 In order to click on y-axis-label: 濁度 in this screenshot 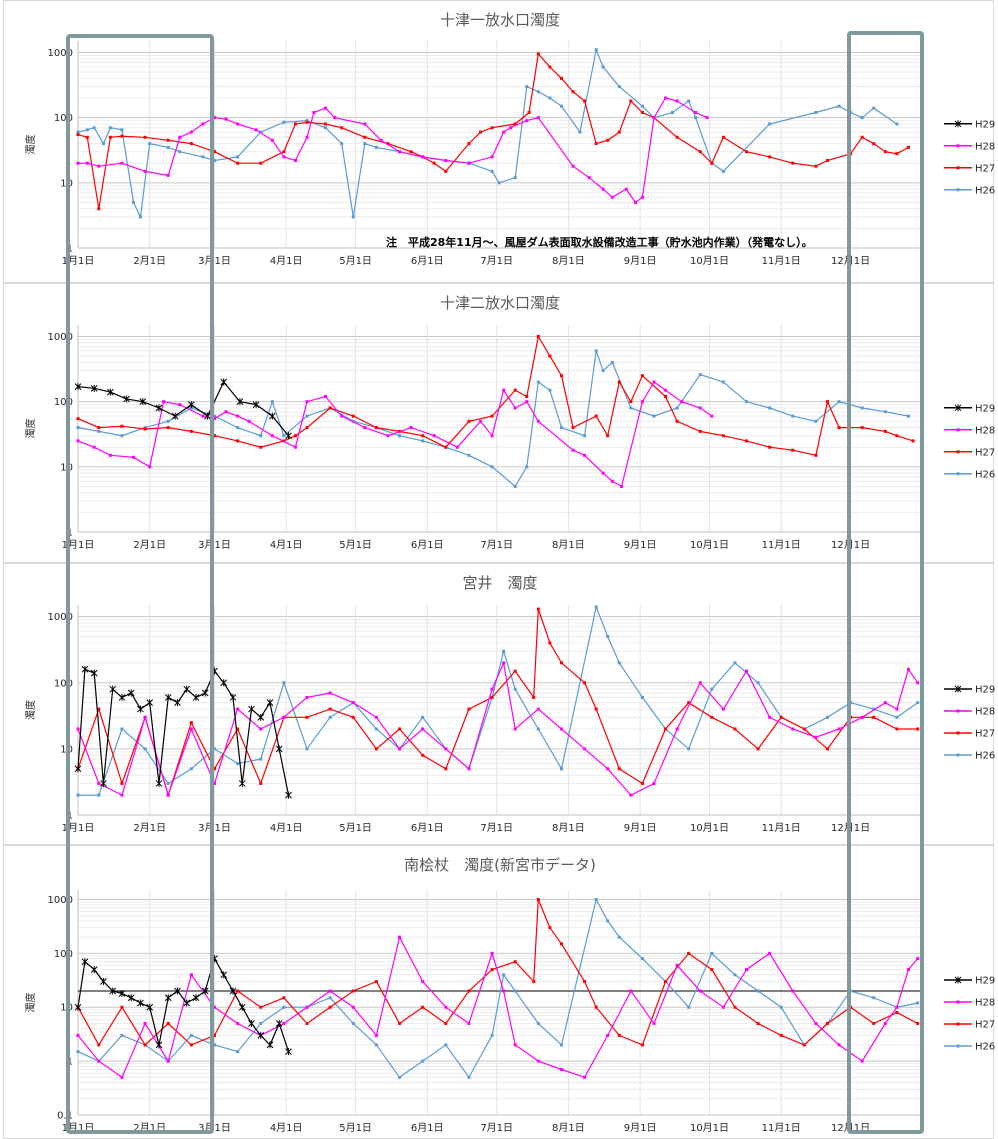, I will do `click(30, 429)`.